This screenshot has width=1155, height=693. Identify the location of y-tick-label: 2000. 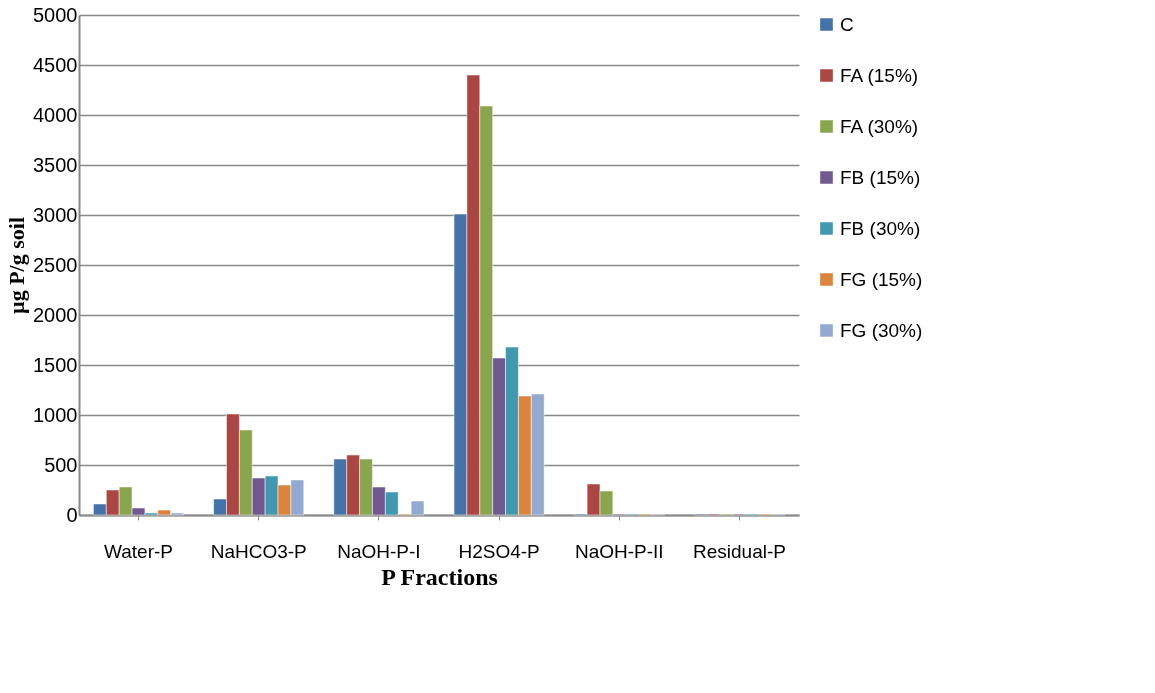
(55, 314).